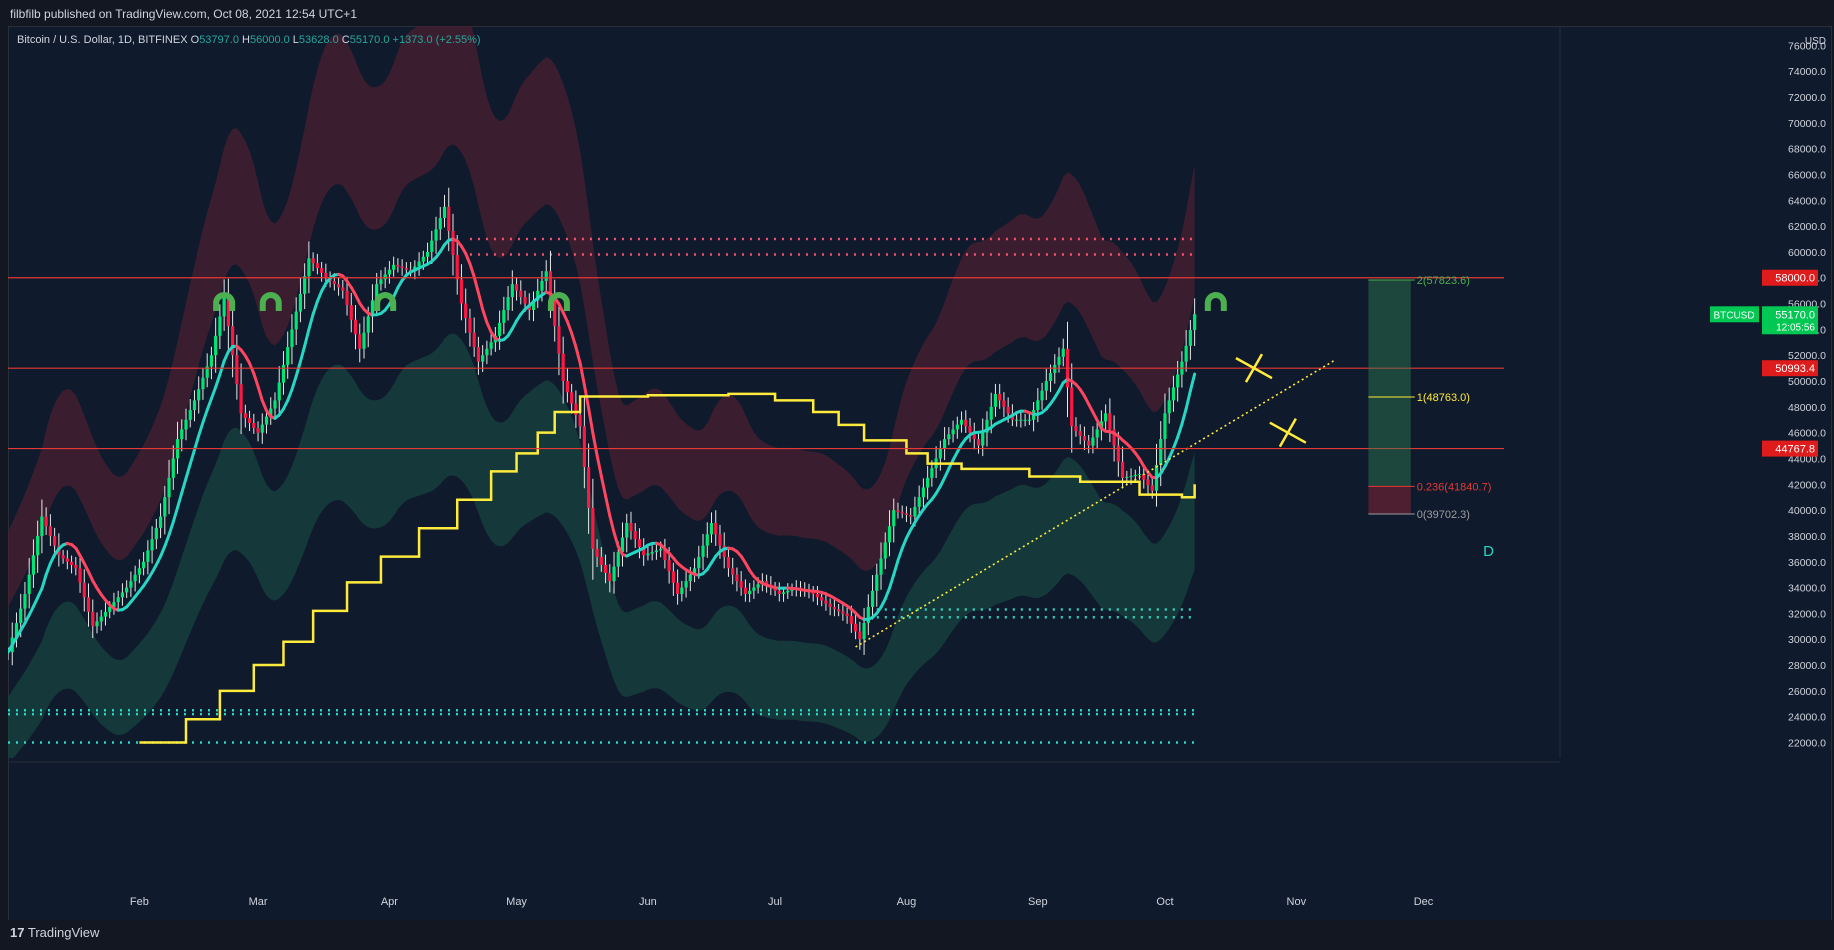  What do you see at coordinates (1807, 253) in the screenshot?
I see `price-tick-label: 60000.0` at bounding box center [1807, 253].